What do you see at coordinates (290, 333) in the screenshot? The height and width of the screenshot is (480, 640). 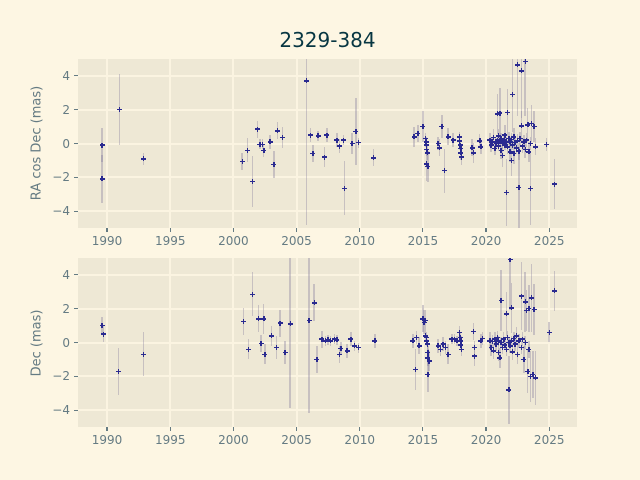 I see `error-bar` at bounding box center [290, 333].